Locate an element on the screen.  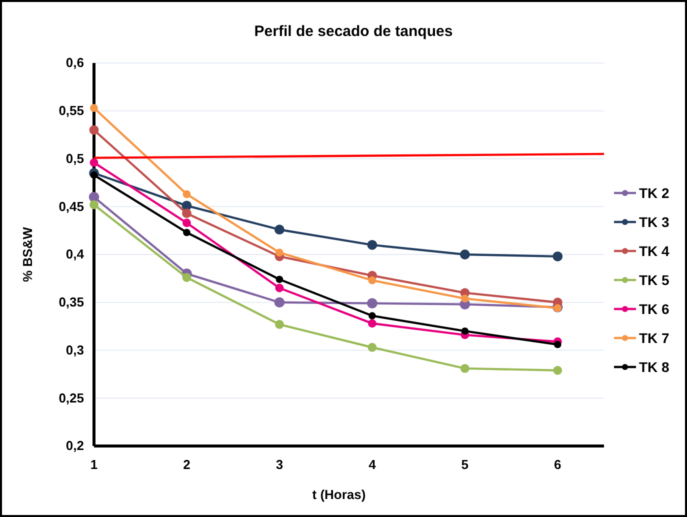
legend-label: TK 5 is located at coordinates (654, 280).